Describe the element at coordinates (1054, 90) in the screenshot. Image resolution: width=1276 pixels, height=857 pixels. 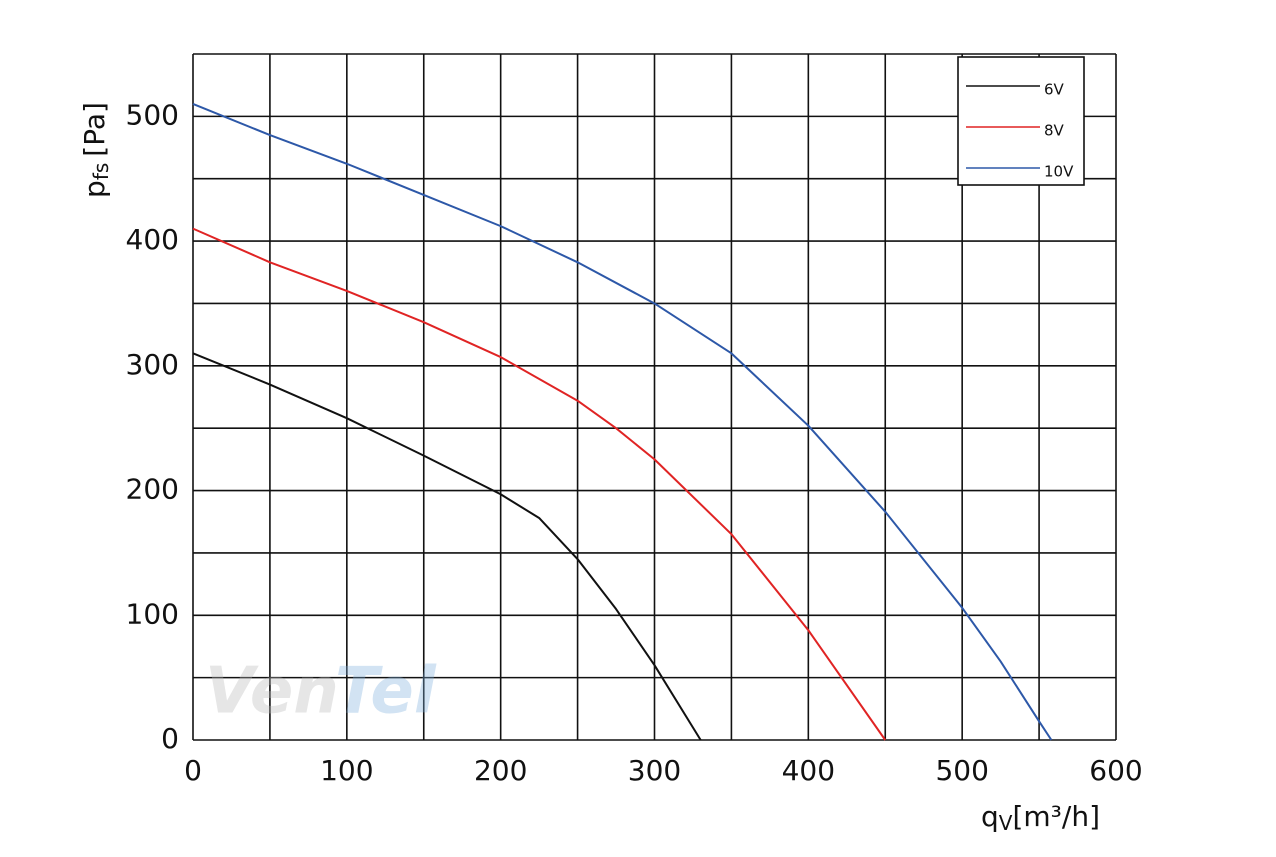
I see `legend-label: 6V` at that location.